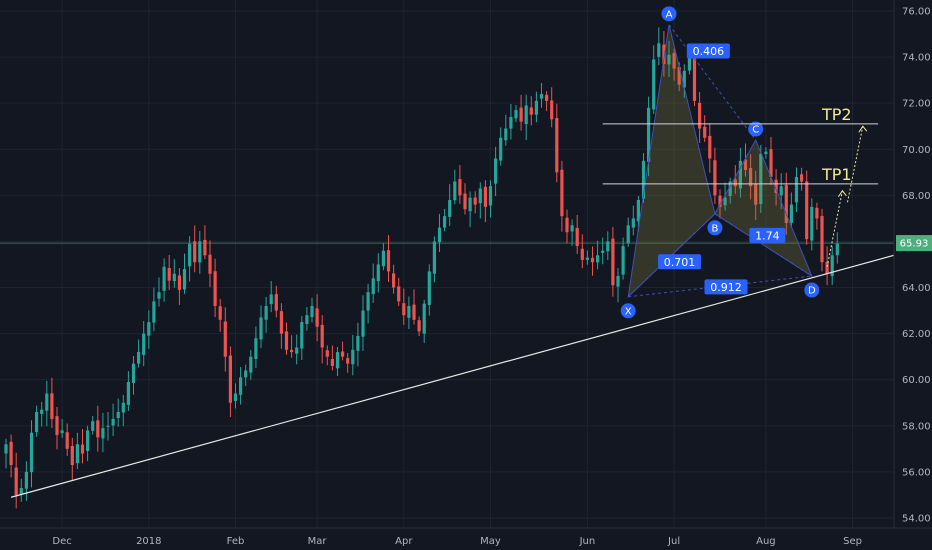 This screenshot has height=550, width=932. What do you see at coordinates (763, 208) in the screenshot?
I see `bcd-triangle` at bounding box center [763, 208].